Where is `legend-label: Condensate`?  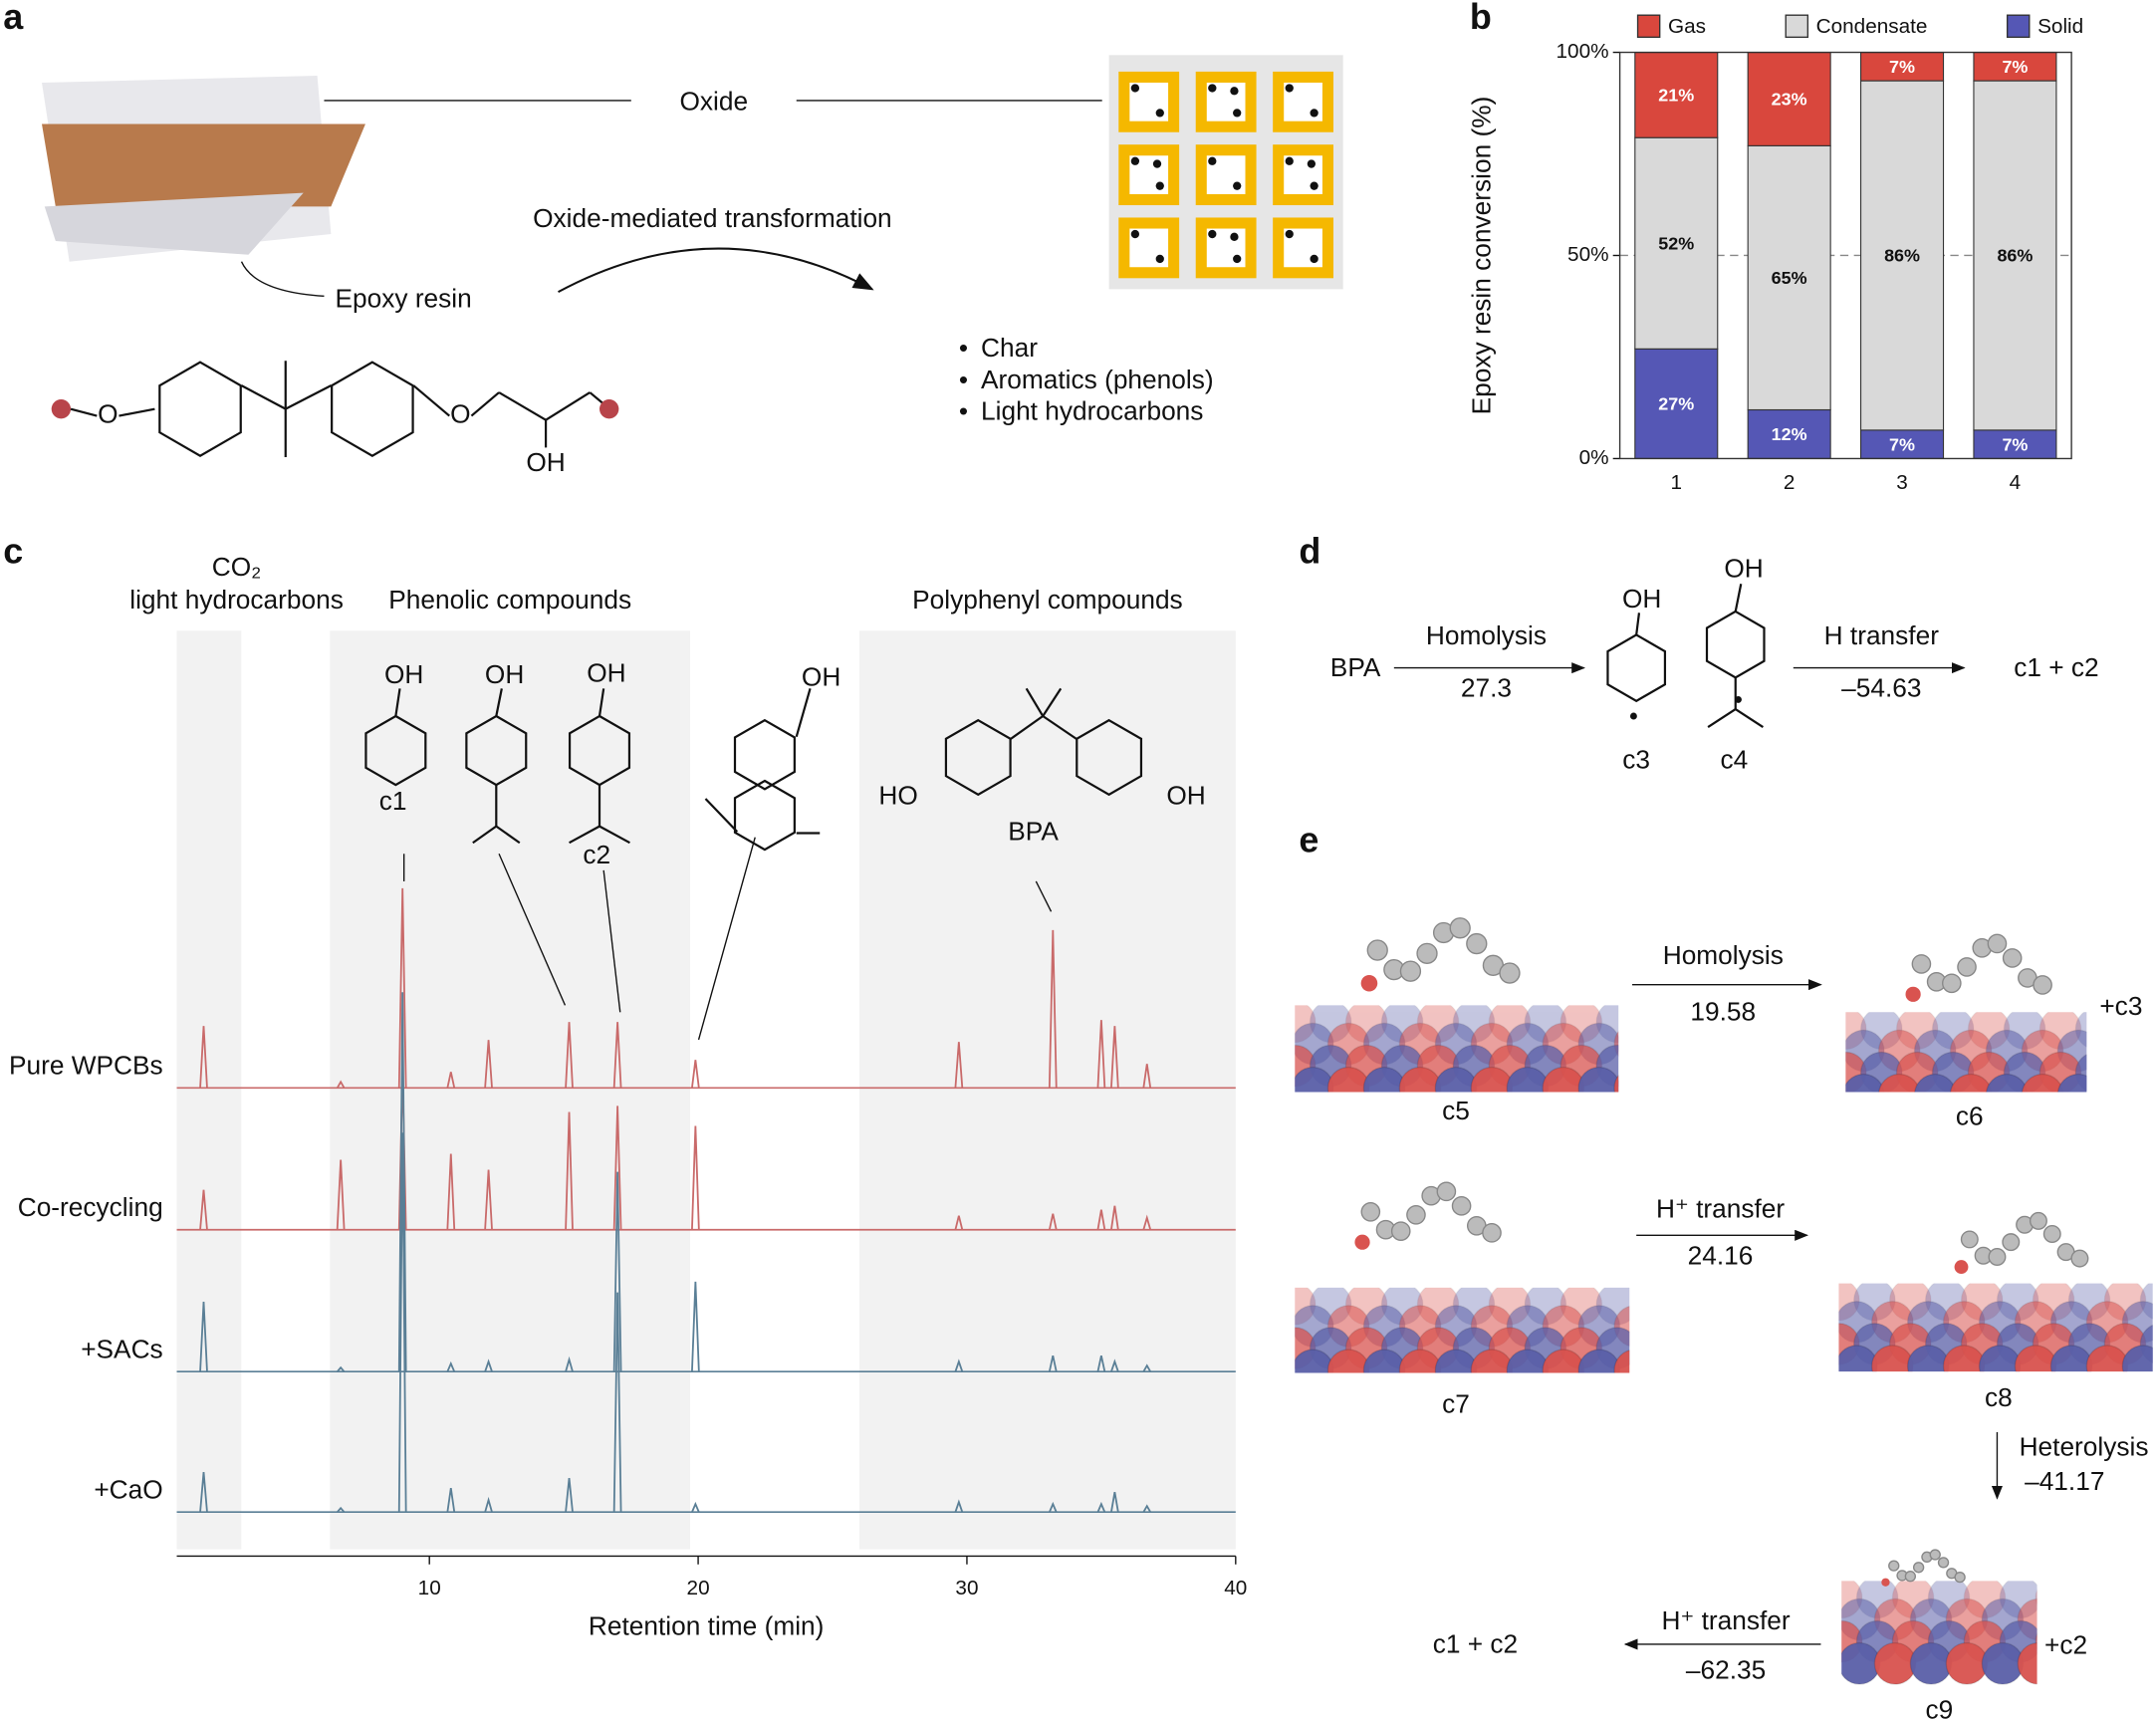
legend-label: Condensate is located at coordinates (1872, 26).